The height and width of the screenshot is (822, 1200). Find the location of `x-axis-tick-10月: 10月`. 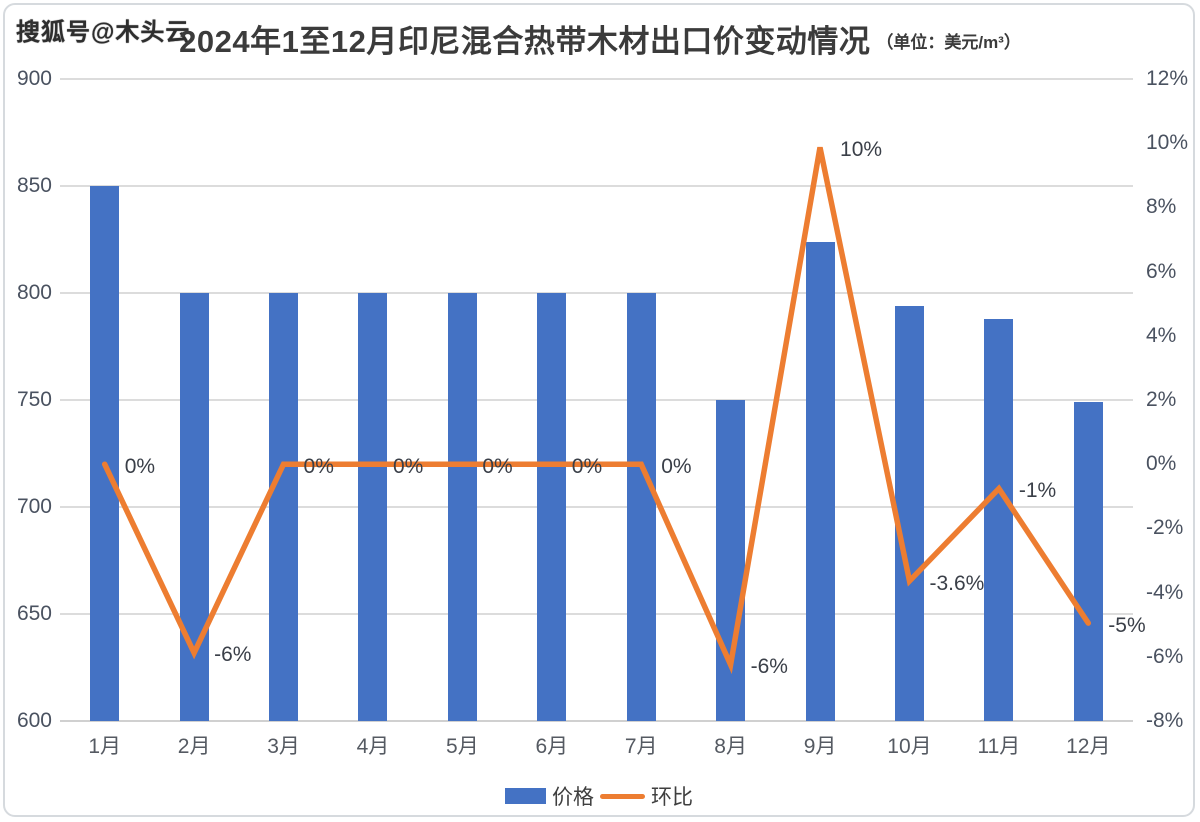

x-axis-tick-10月: 10月 is located at coordinates (909, 746).